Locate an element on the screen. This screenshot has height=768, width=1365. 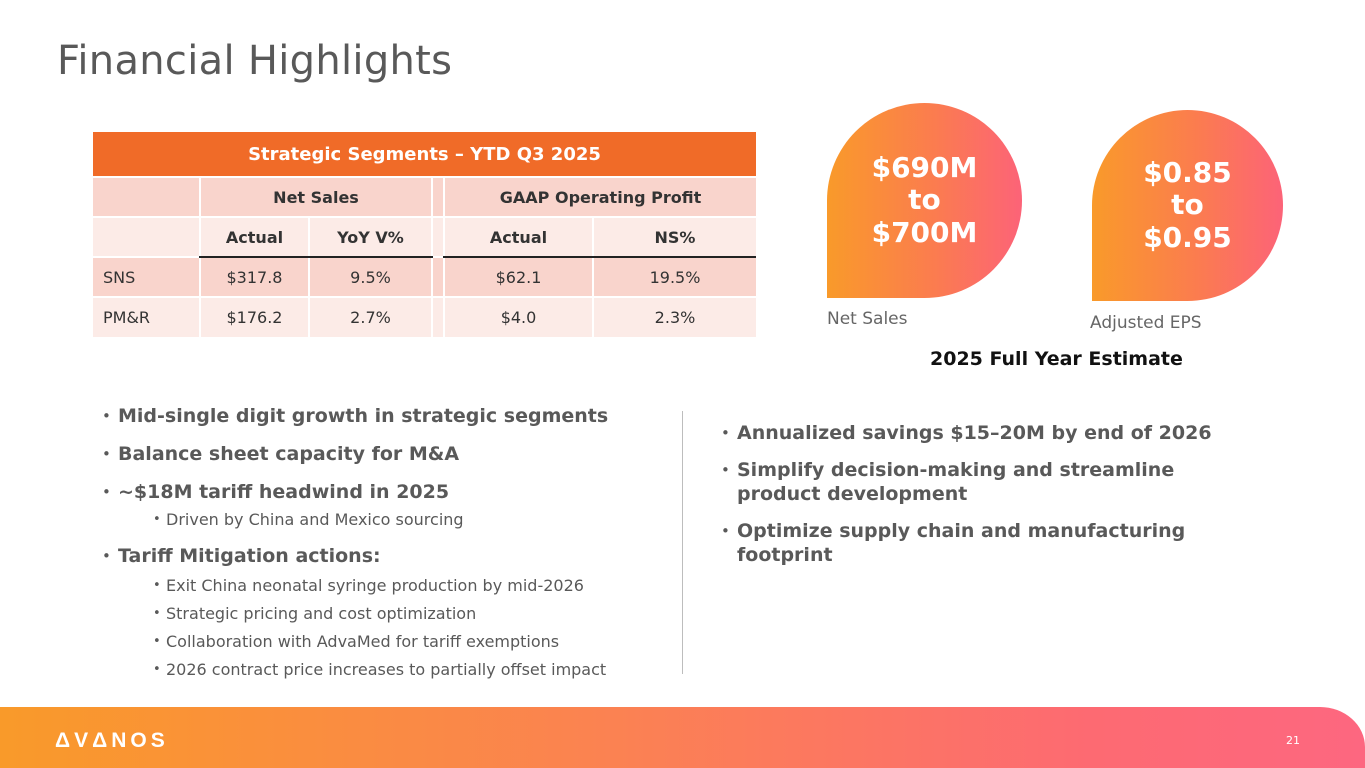
eps-estimate-badge: $0.85 to $0.95 is located at coordinates (1187, 205).